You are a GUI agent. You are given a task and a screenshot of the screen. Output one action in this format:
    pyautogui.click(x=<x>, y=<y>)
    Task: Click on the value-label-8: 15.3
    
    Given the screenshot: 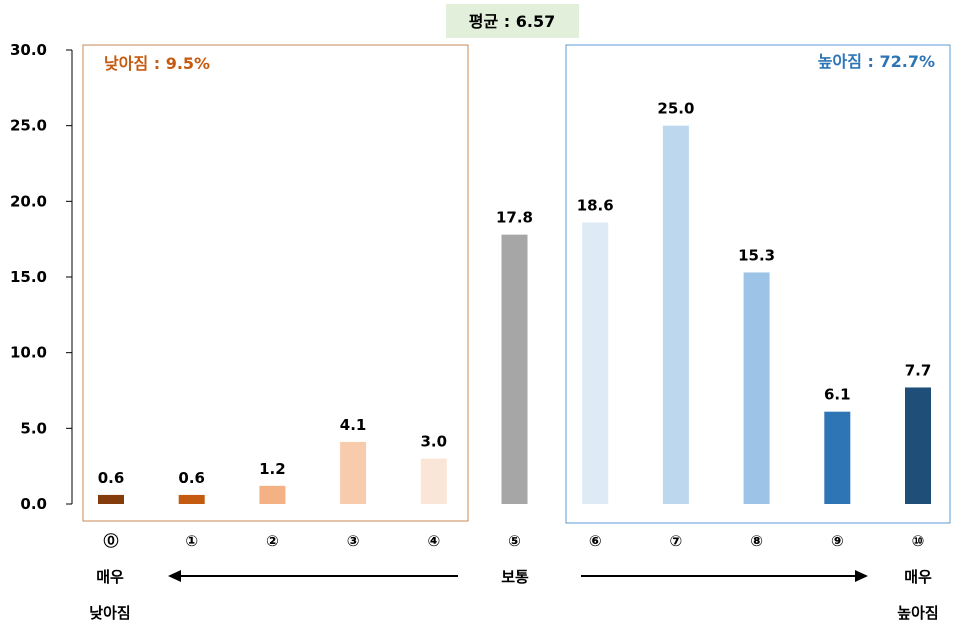 What is the action you would take?
    pyautogui.click(x=756, y=255)
    